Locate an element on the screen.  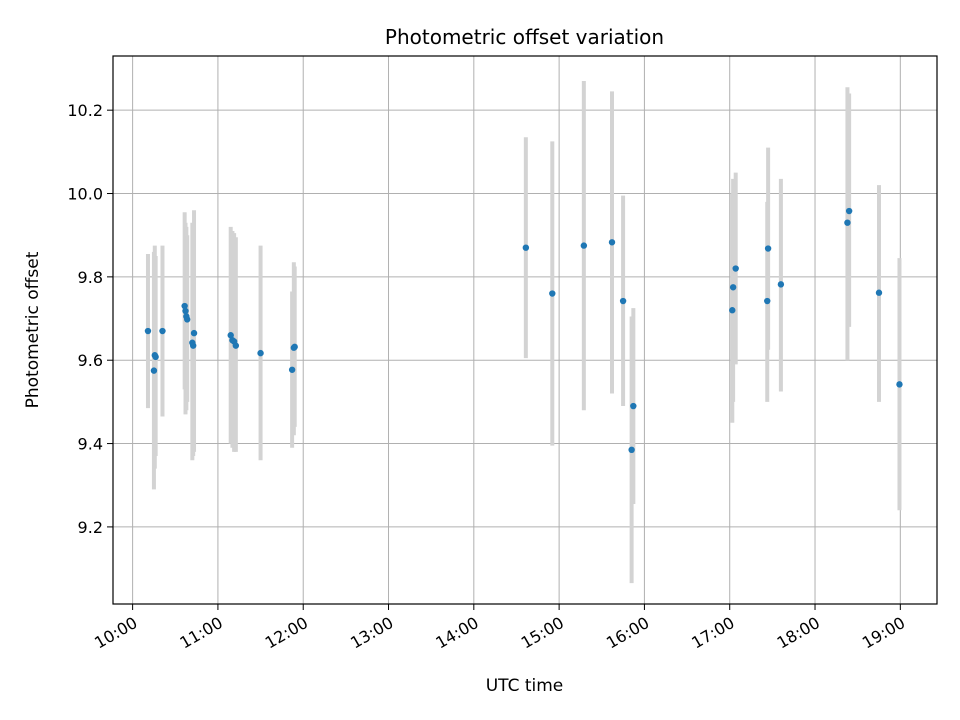
y-tick-label: 9.2 is located at coordinates (90, 527).